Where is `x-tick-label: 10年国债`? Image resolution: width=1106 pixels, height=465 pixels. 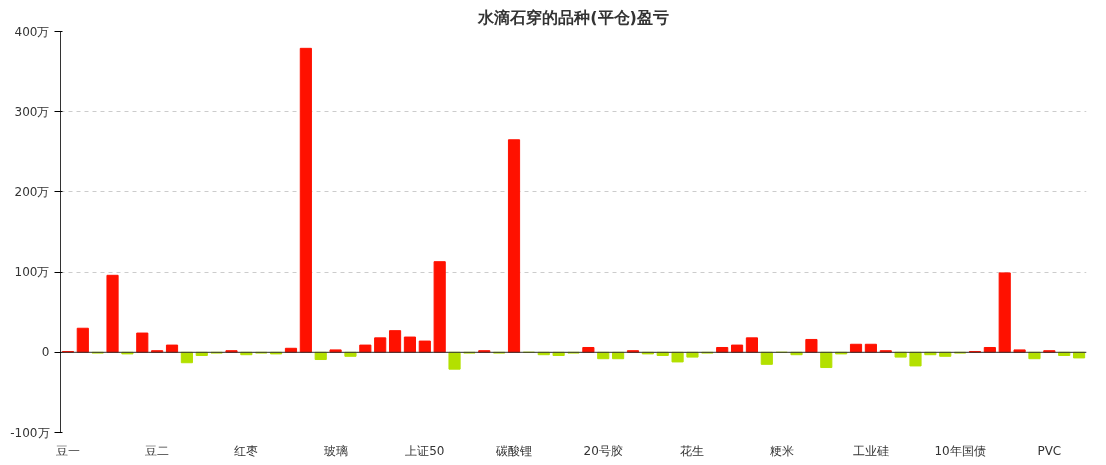
x-tick-label: 10年国债 is located at coordinates (960, 450).